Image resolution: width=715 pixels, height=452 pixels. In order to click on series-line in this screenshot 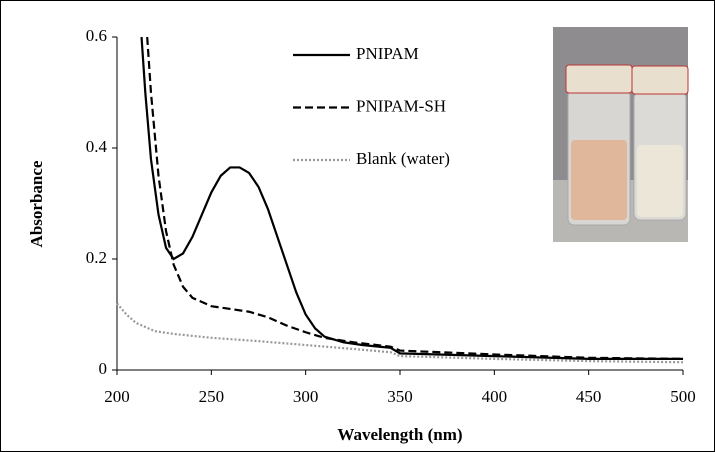, I will do `click(400, 333)`.